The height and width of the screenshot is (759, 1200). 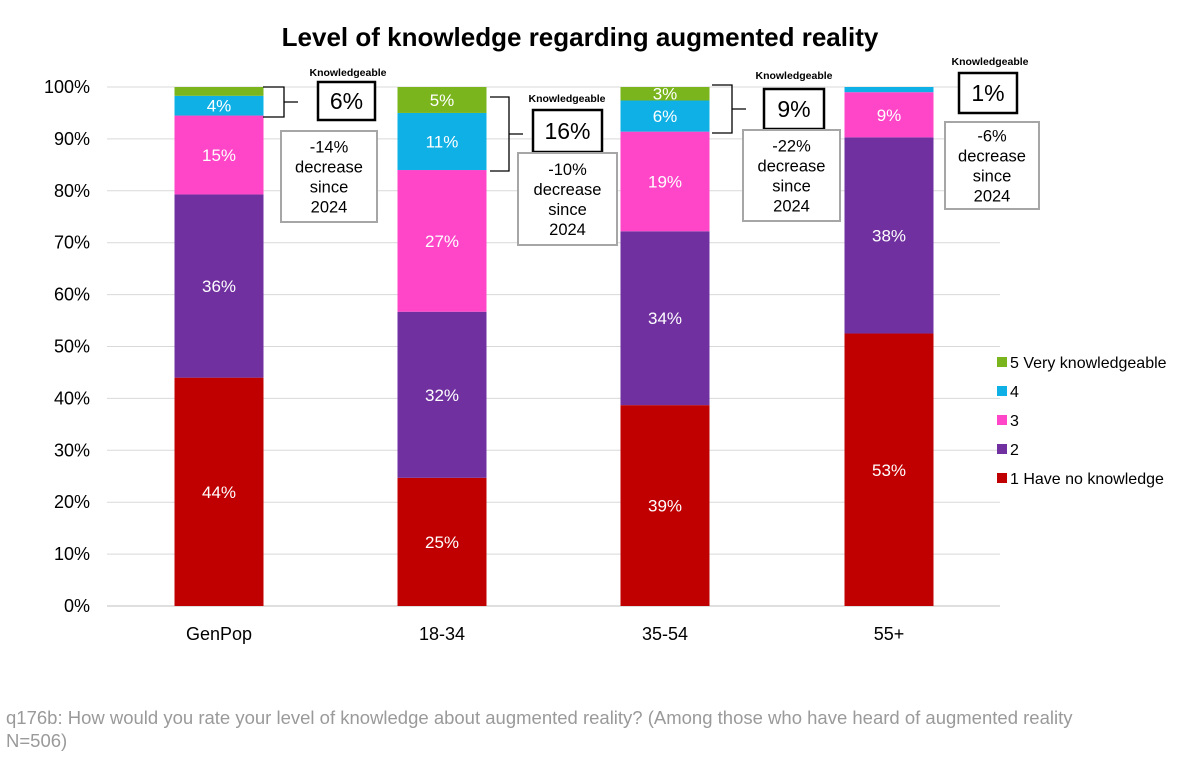 What do you see at coordinates (77, 606) in the screenshot?
I see `y-tick-label: 0%` at bounding box center [77, 606].